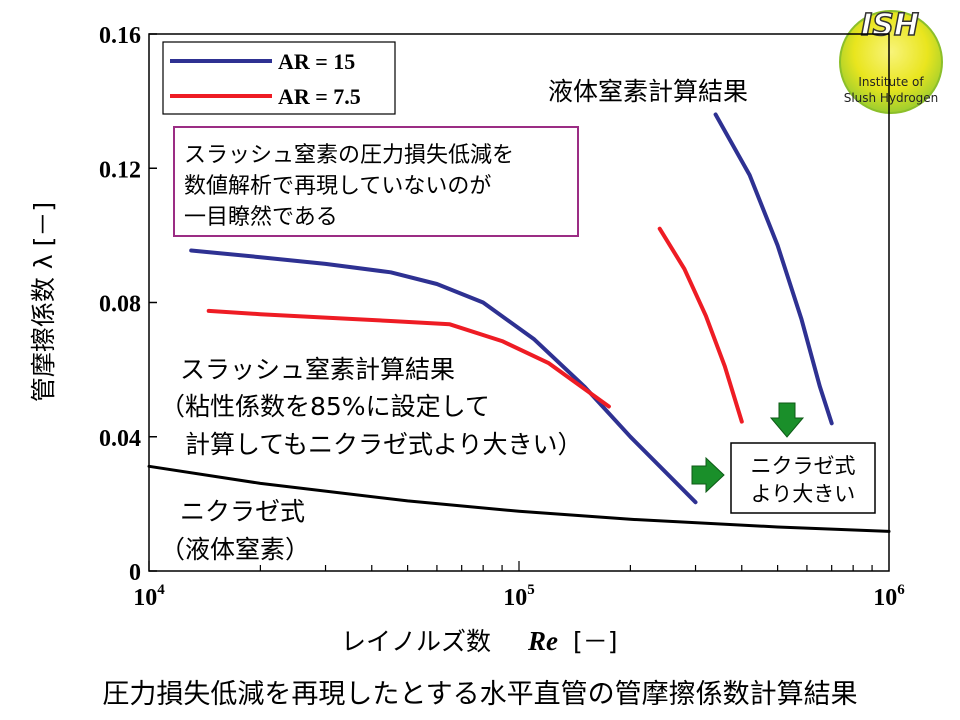 The image size is (960, 720). What do you see at coordinates (891, 82) in the screenshot?
I see `logo-line1: Institute of` at bounding box center [891, 82].